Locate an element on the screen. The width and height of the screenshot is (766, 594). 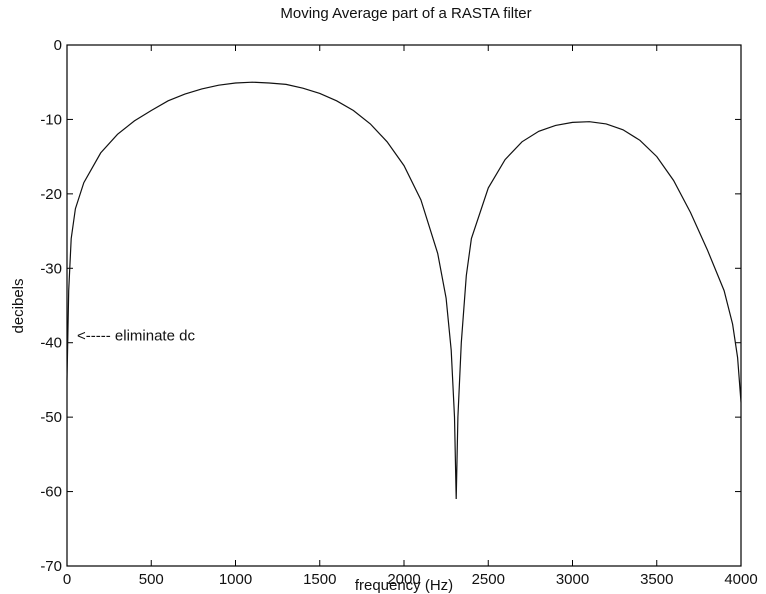
x-tick-label: 1000 is located at coordinates (235, 579).